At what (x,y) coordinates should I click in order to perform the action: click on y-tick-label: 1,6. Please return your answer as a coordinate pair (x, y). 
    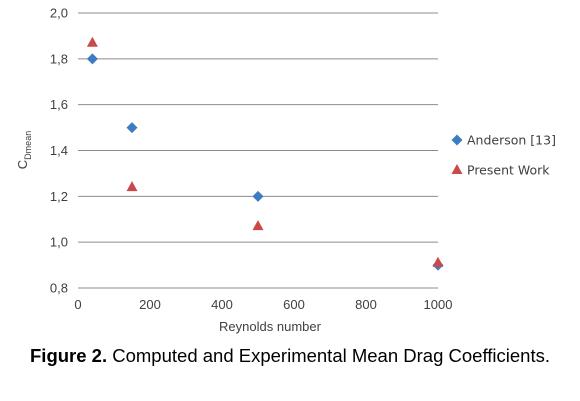
    Looking at the image, I should click on (59, 104).